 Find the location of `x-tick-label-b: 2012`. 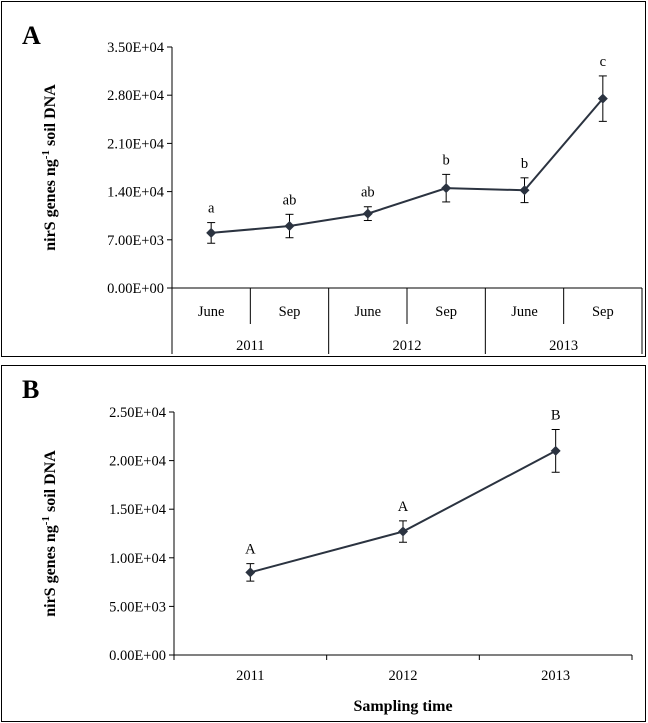

x-tick-label-b: 2012 is located at coordinates (403, 676).